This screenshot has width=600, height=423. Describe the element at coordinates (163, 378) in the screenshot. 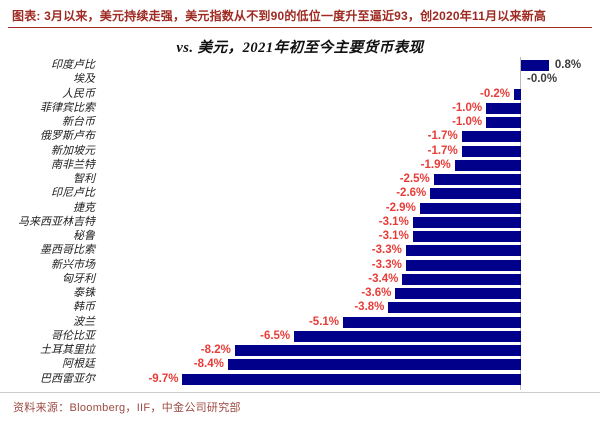

I see `value-label: -9.7%` at that location.